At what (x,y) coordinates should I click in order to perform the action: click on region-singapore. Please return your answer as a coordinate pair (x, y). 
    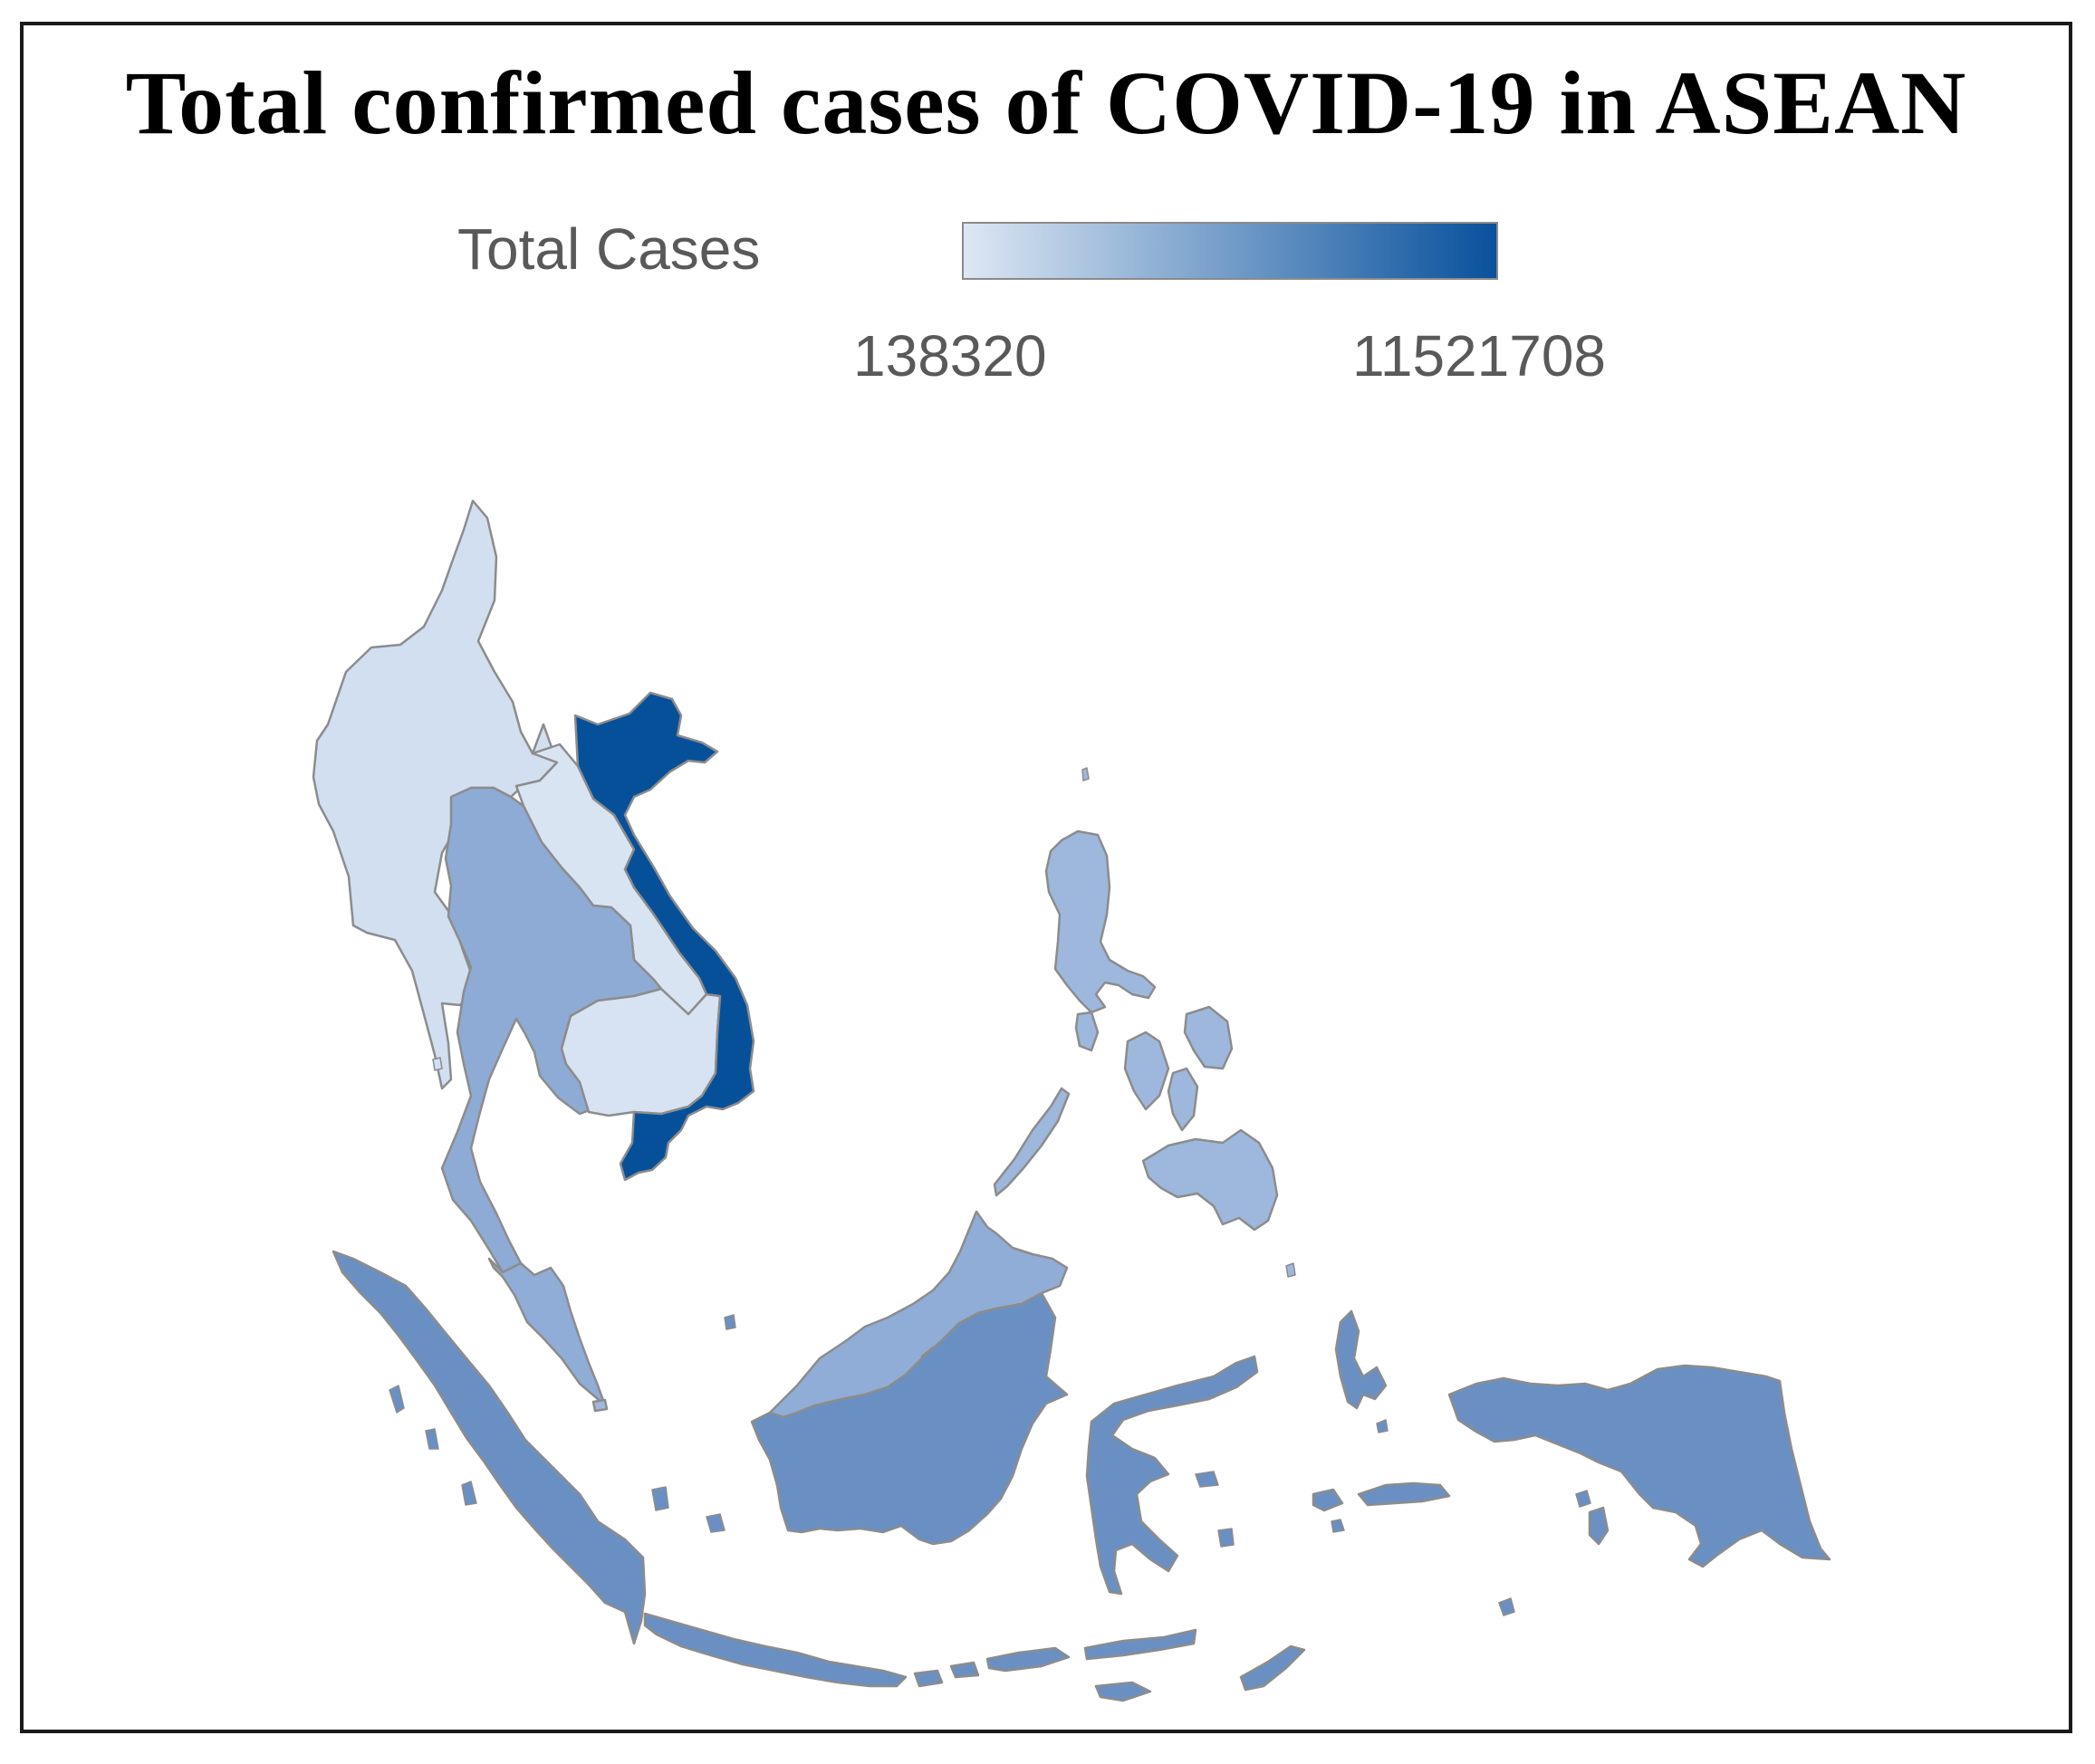
    Looking at the image, I should click on (600, 1406).